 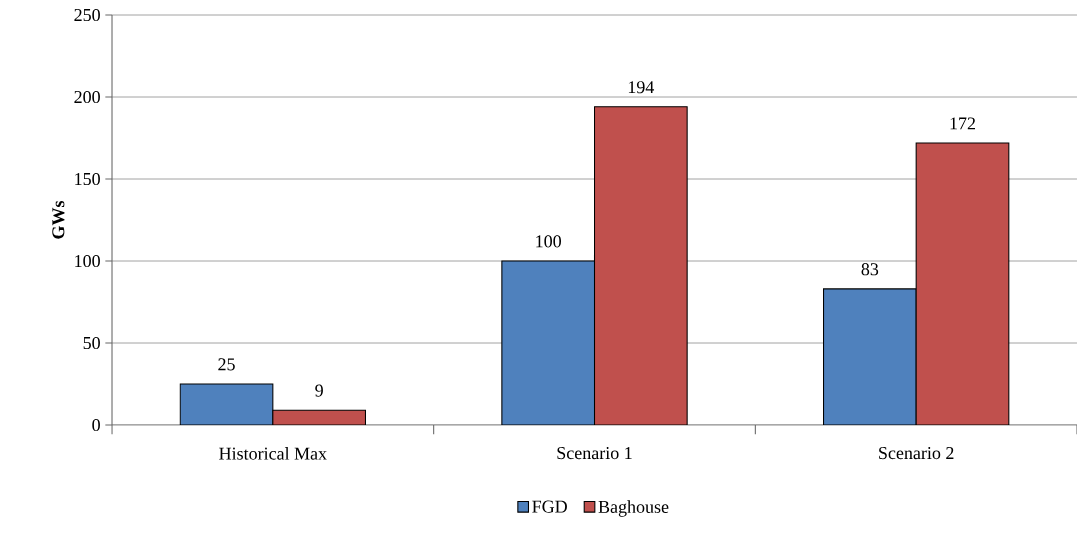 I want to click on y-tick-label: 100, so click(x=87, y=261).